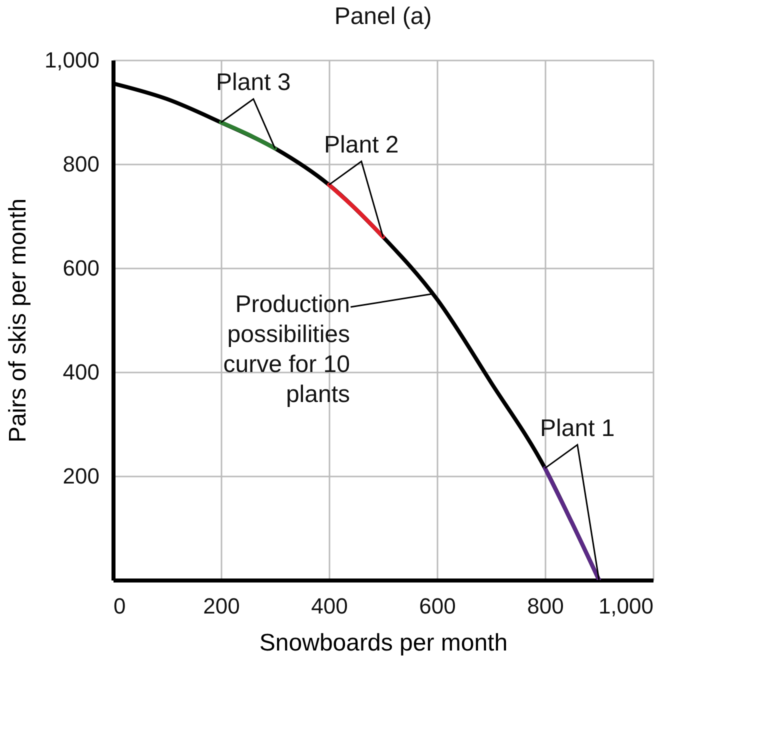  I want to click on y-tick-label: 1,000, so click(72, 60).